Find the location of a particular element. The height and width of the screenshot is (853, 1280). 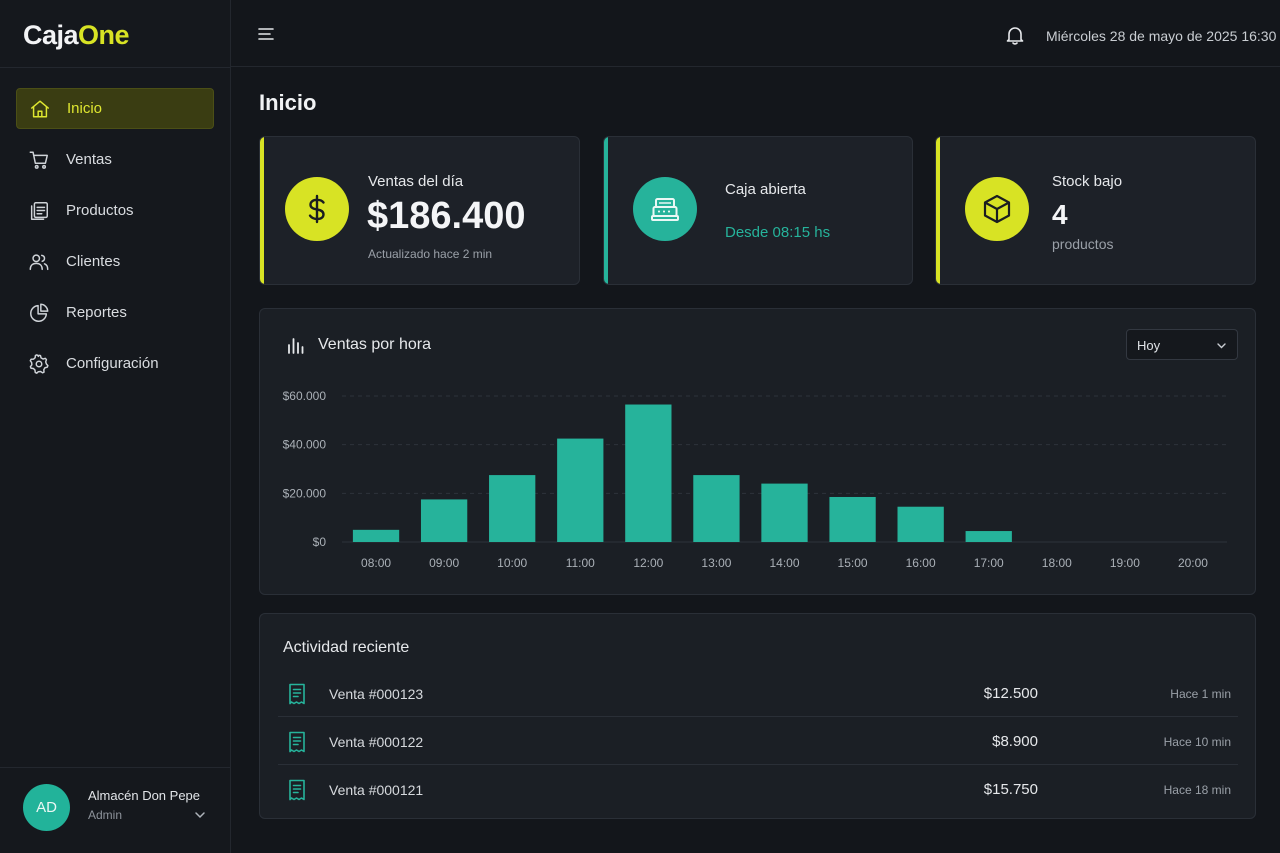

range-select: Hoy is located at coordinates (1182, 344).